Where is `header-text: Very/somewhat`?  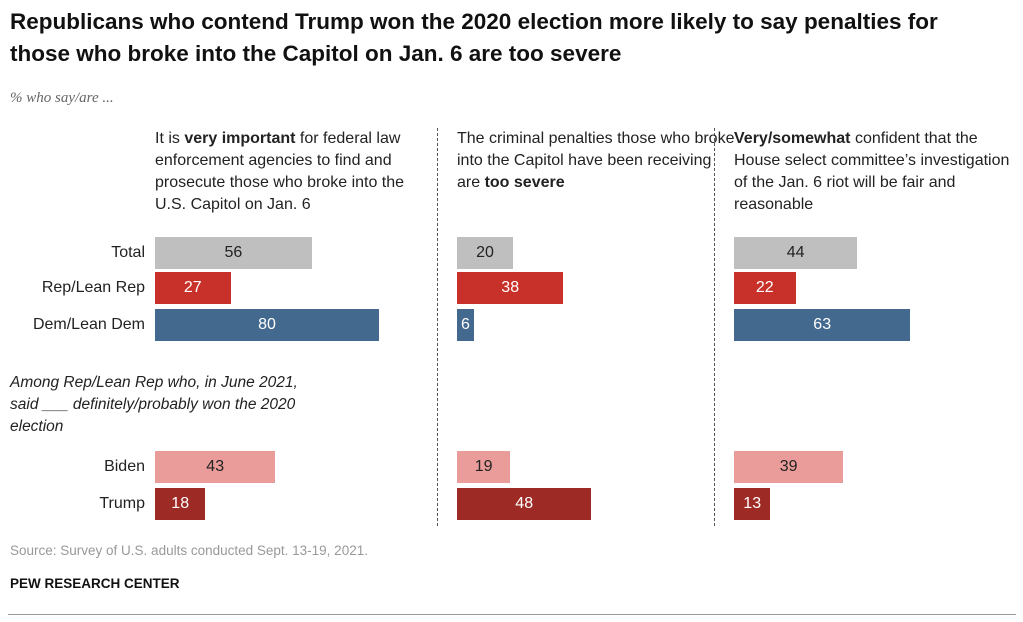 header-text: Very/somewhat is located at coordinates (792, 138).